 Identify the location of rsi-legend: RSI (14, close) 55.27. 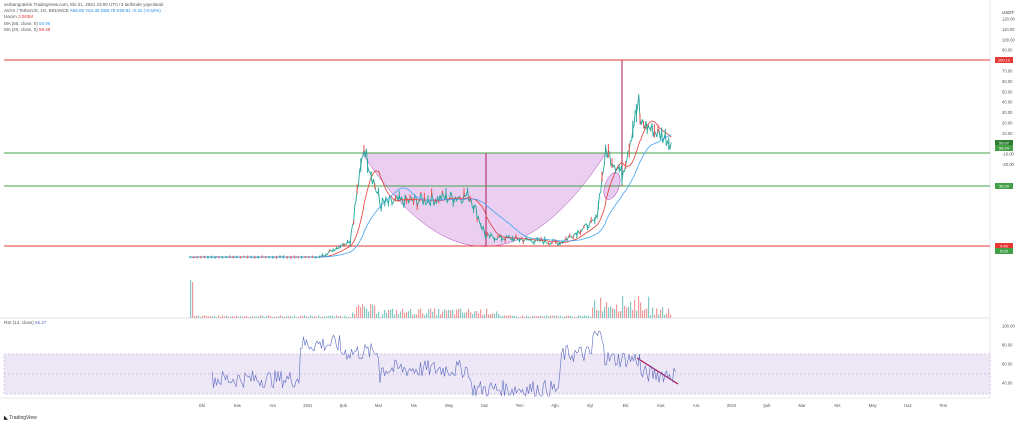
(25, 322).